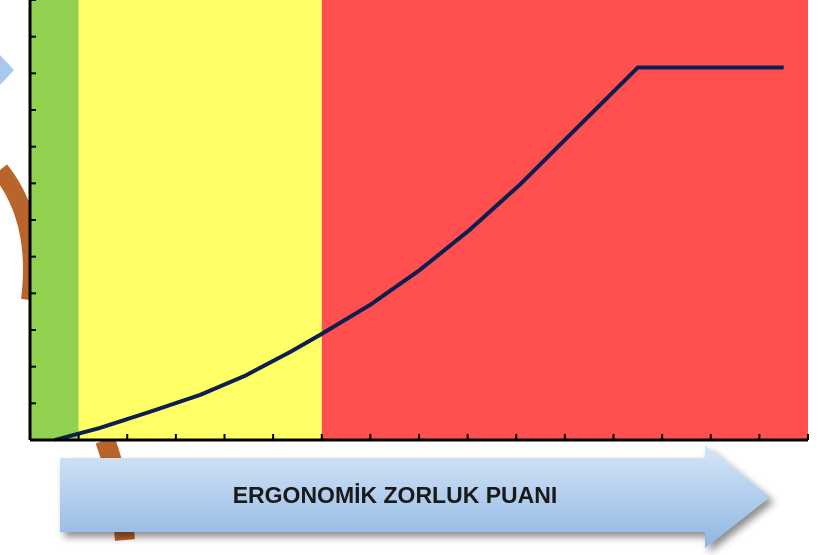 Image resolution: width=821 pixels, height=555 pixels. I want to click on x-axis-label: ERGONOMİK ZORLUK PUANI, so click(395, 495).